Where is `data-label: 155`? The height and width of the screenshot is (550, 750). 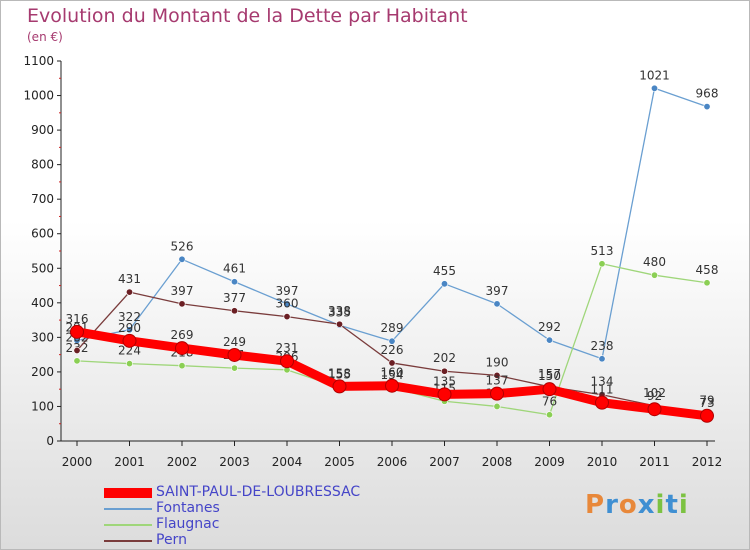
data-label: 155 is located at coordinates (339, 374).